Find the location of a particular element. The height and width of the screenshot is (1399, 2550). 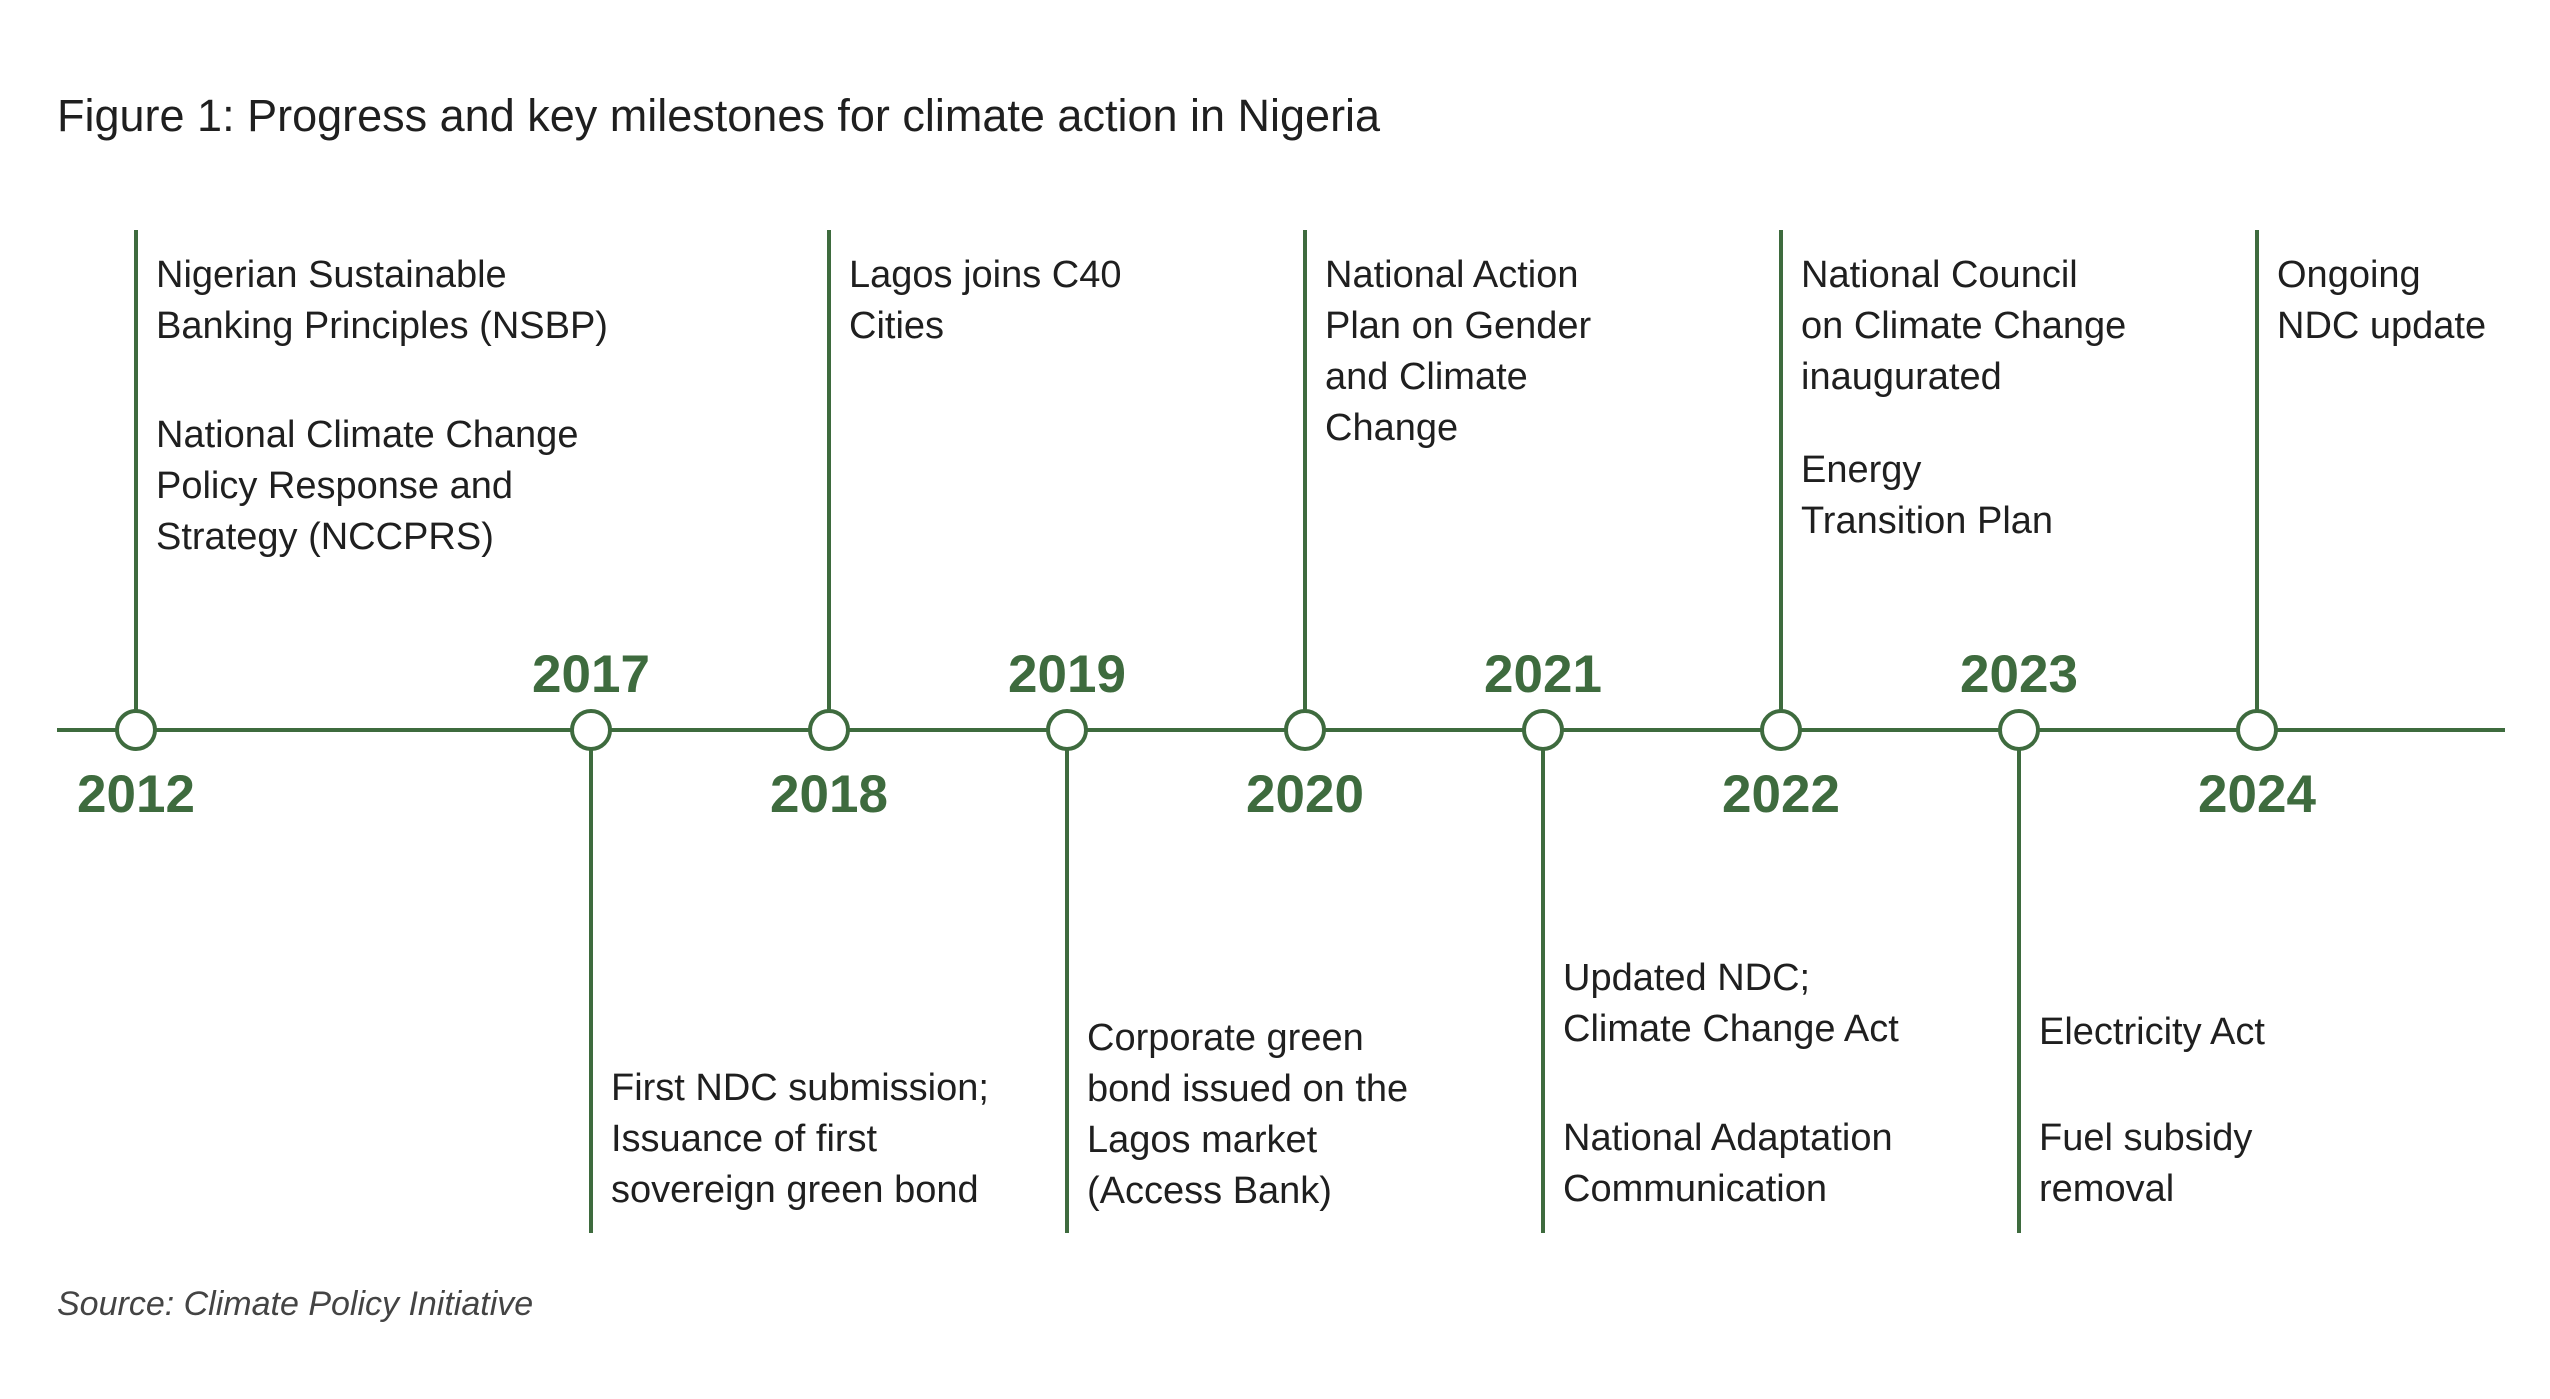

milestone-event-2023-1: Electricity Act is located at coordinates (2152, 1032).